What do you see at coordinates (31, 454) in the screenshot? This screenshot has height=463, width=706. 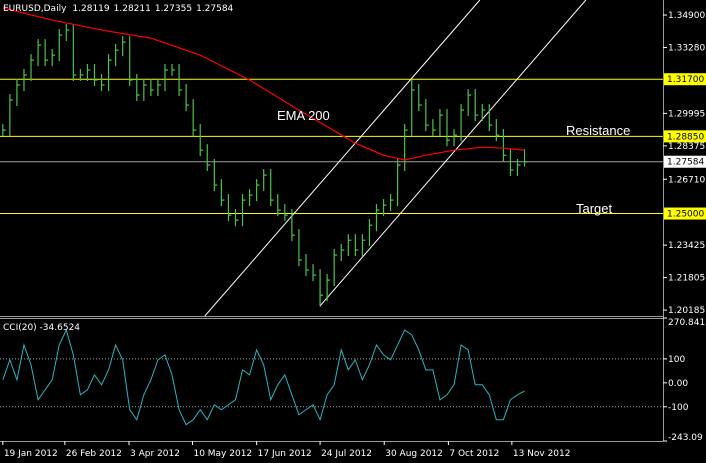 I see `x-tick-label: 19 Jan 2012` at bounding box center [31, 454].